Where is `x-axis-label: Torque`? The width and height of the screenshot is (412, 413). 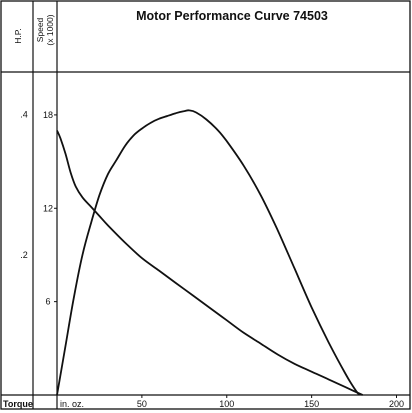
x-axis-label: Torque is located at coordinates (18, 404).